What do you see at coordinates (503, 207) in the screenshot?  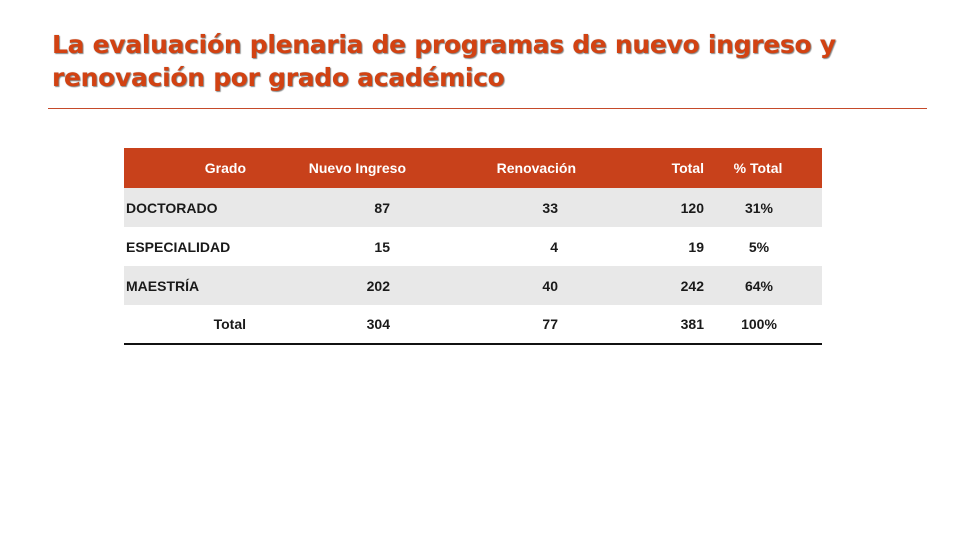 I see `cell-renovacion: 33` at bounding box center [503, 207].